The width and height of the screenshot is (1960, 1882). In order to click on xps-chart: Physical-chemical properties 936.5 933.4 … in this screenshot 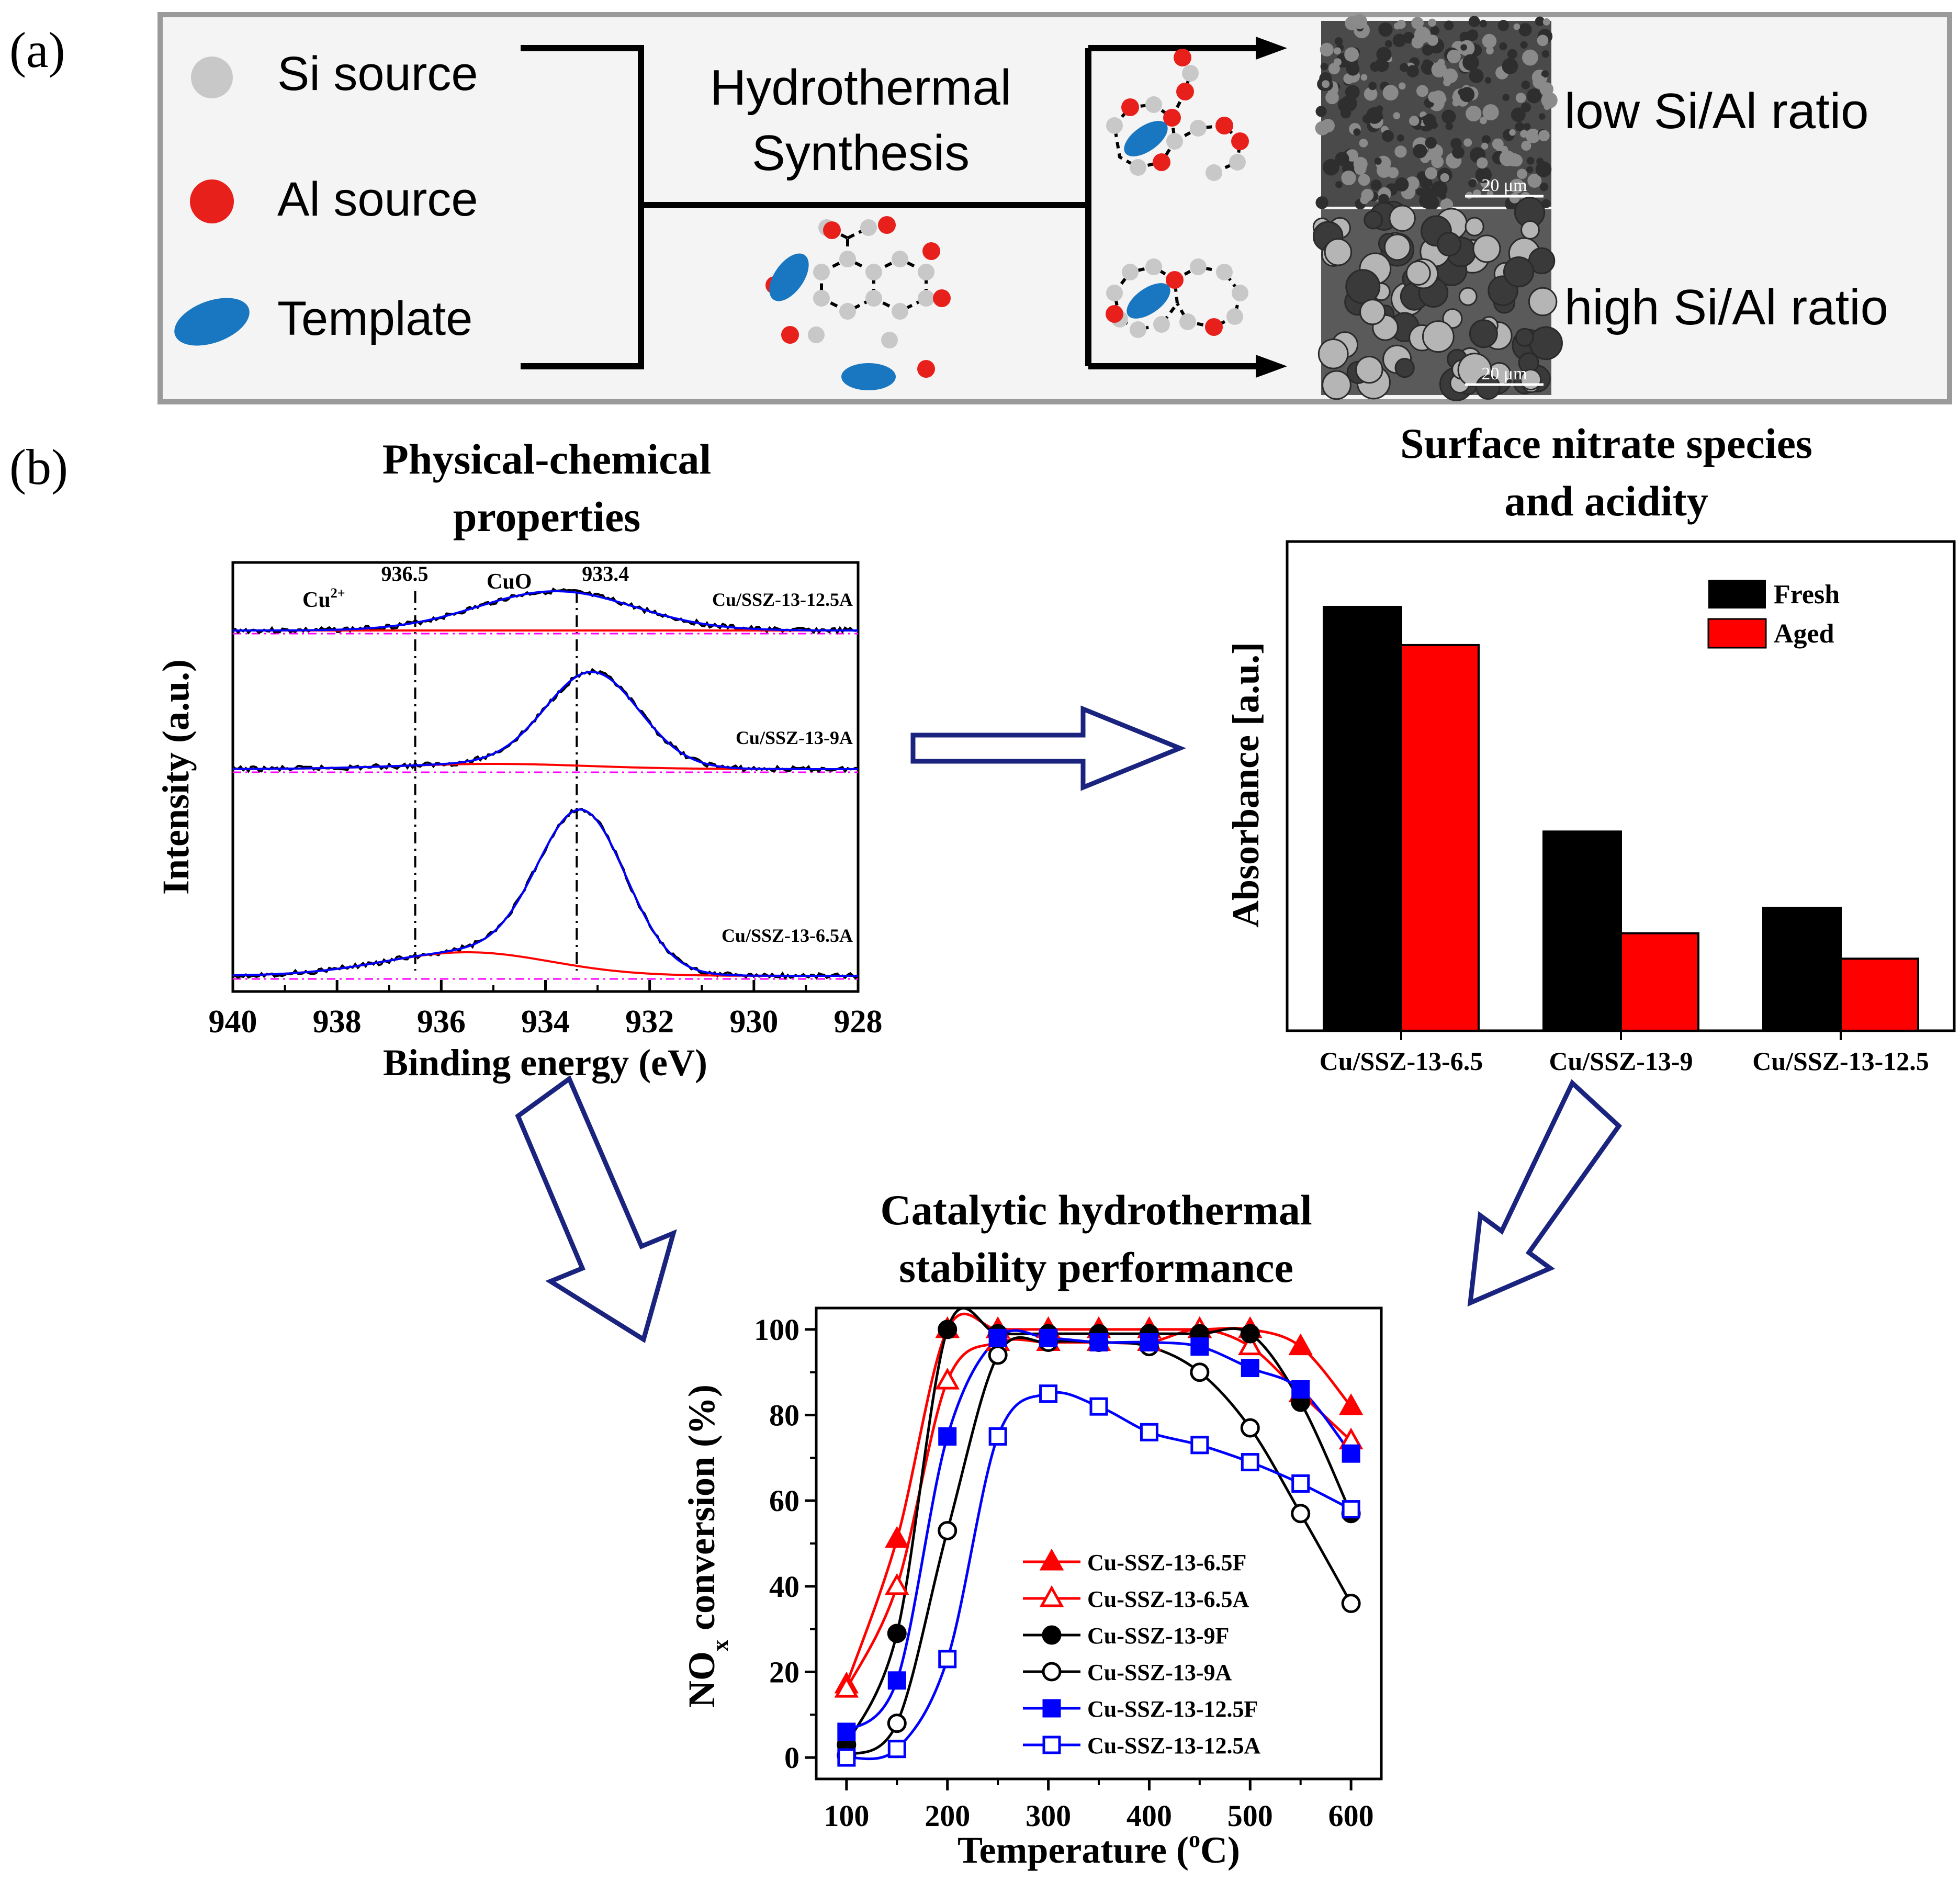, I will do `click(519, 759)`.